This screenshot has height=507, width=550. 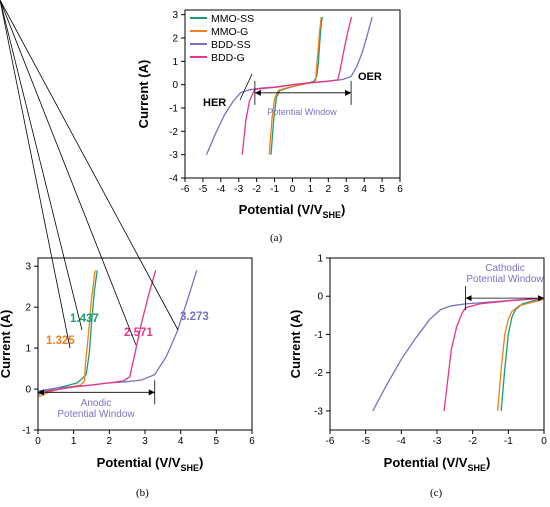 What do you see at coordinates (214, 103) in the screenshot?
I see `her-label: HER` at bounding box center [214, 103].